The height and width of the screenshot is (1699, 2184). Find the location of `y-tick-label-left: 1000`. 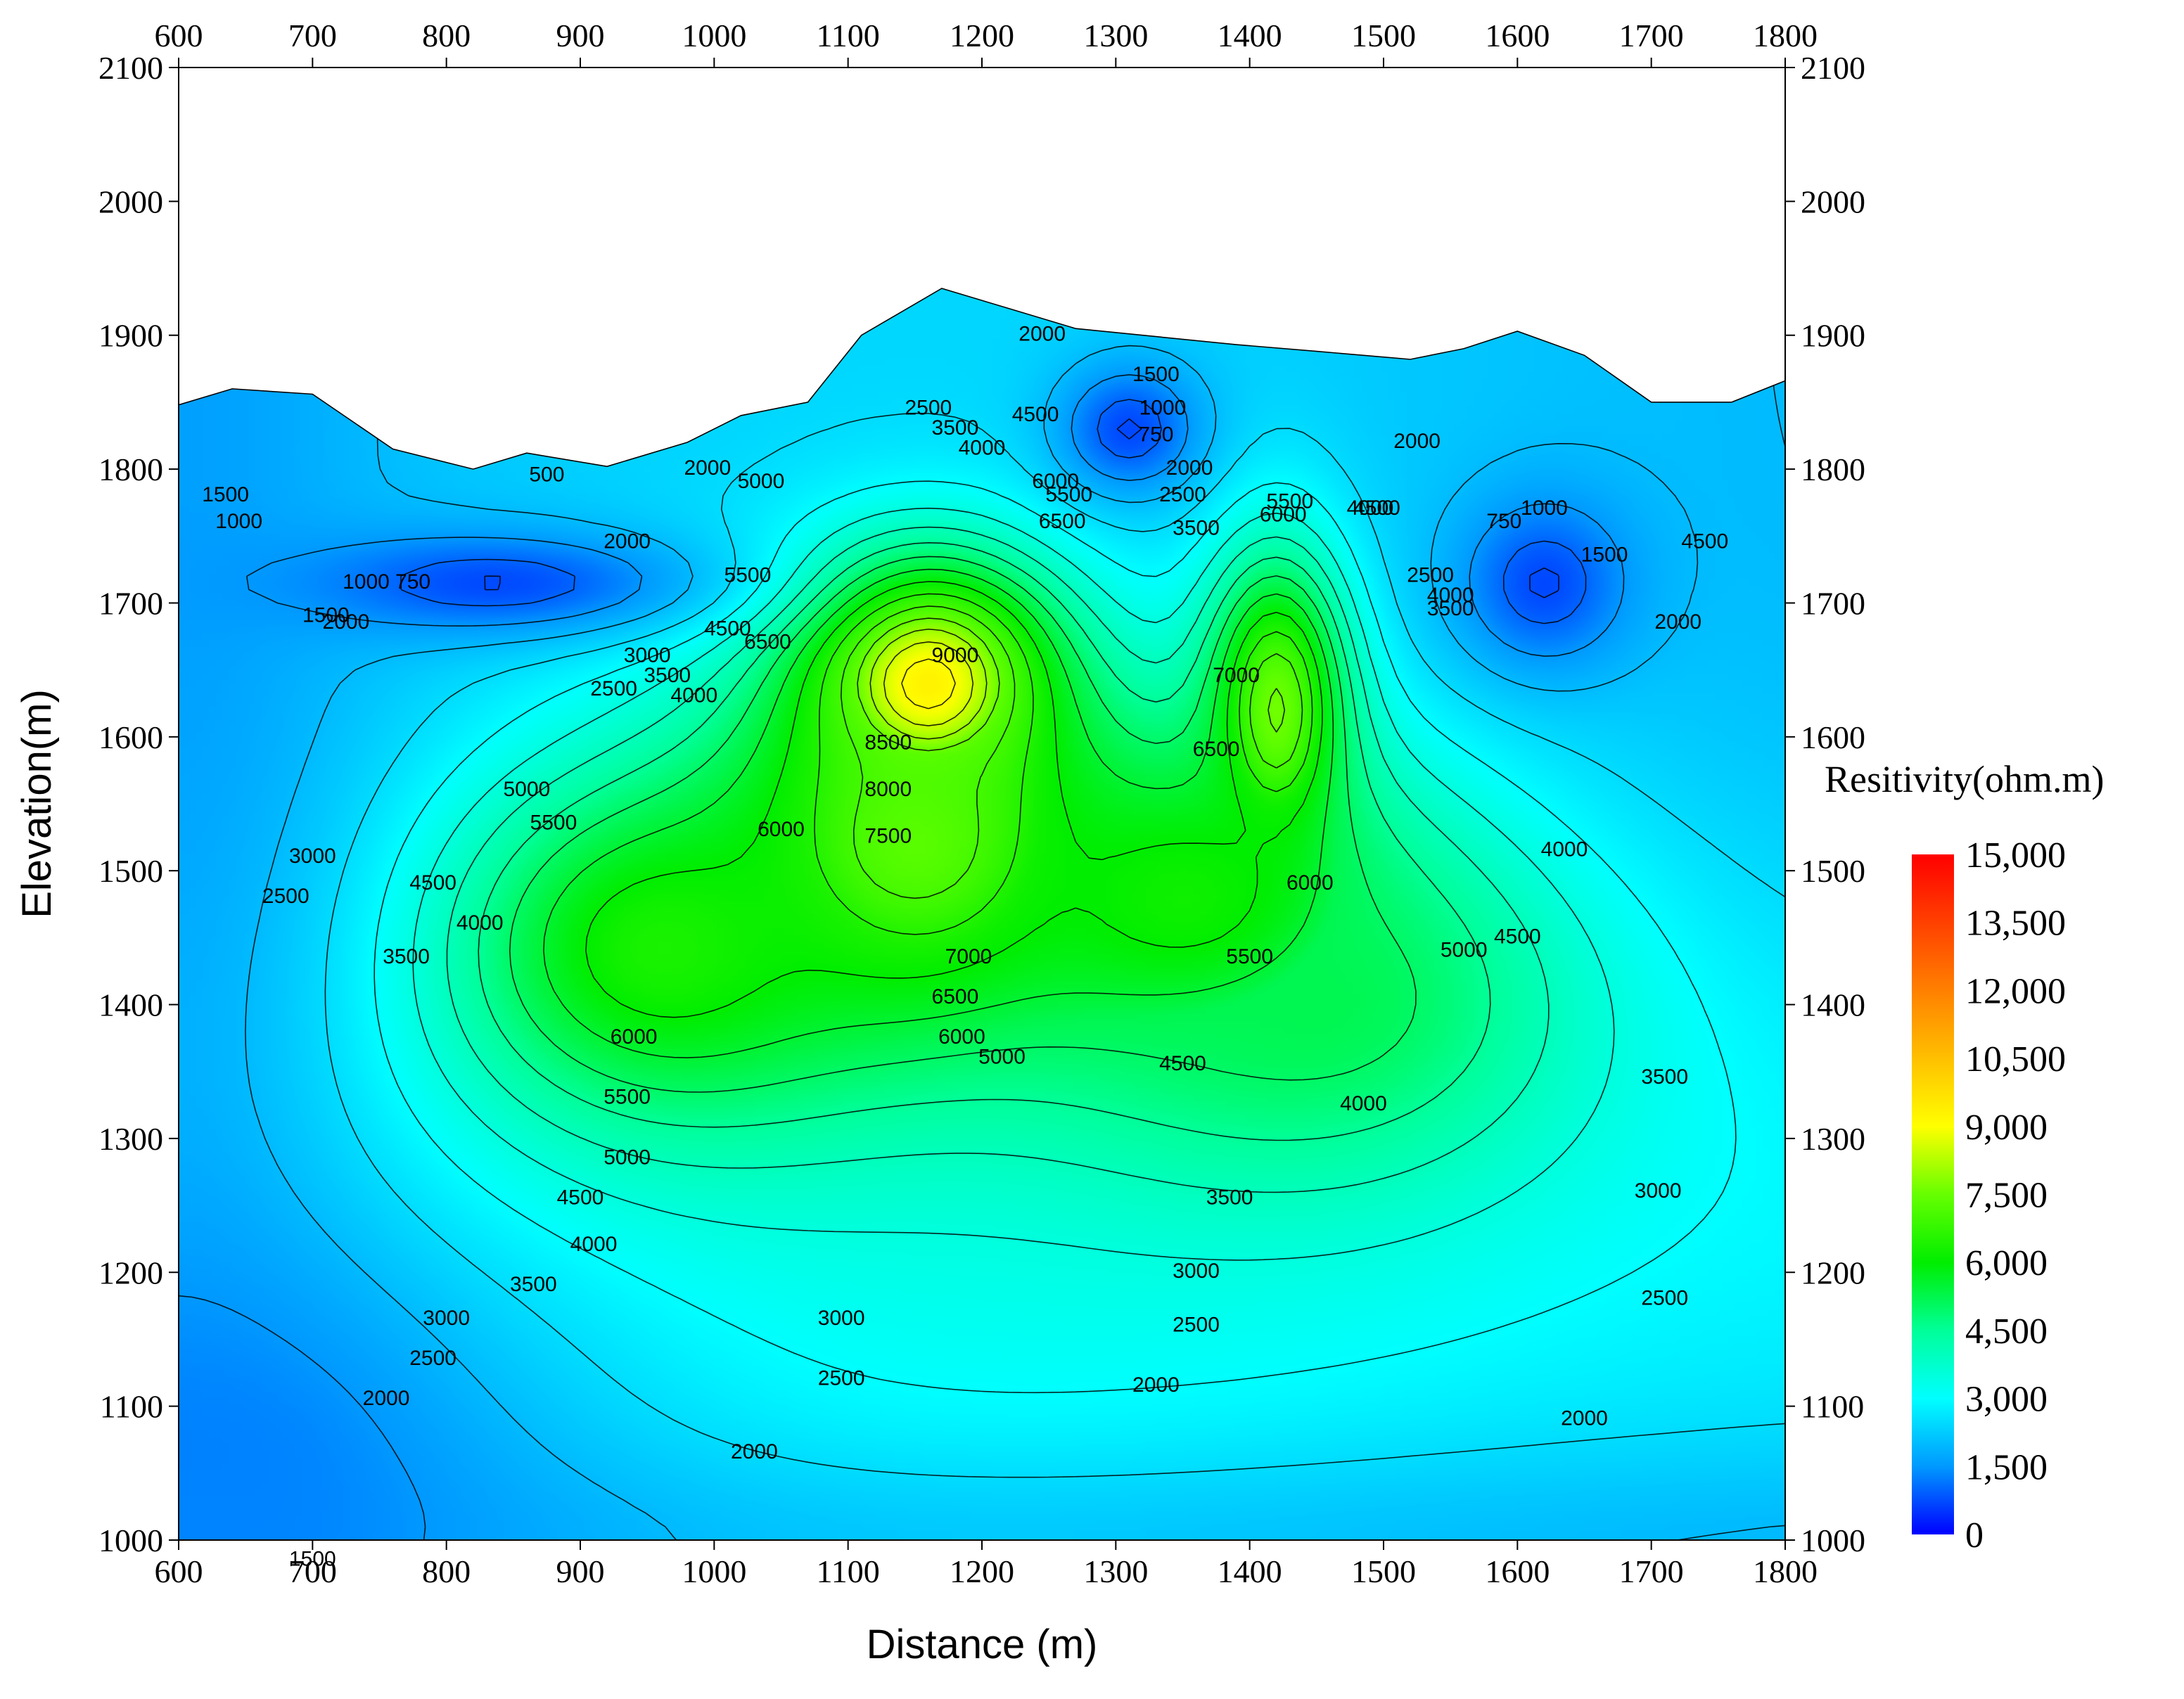

y-tick-label-left: 1000 is located at coordinates (130, 1540).